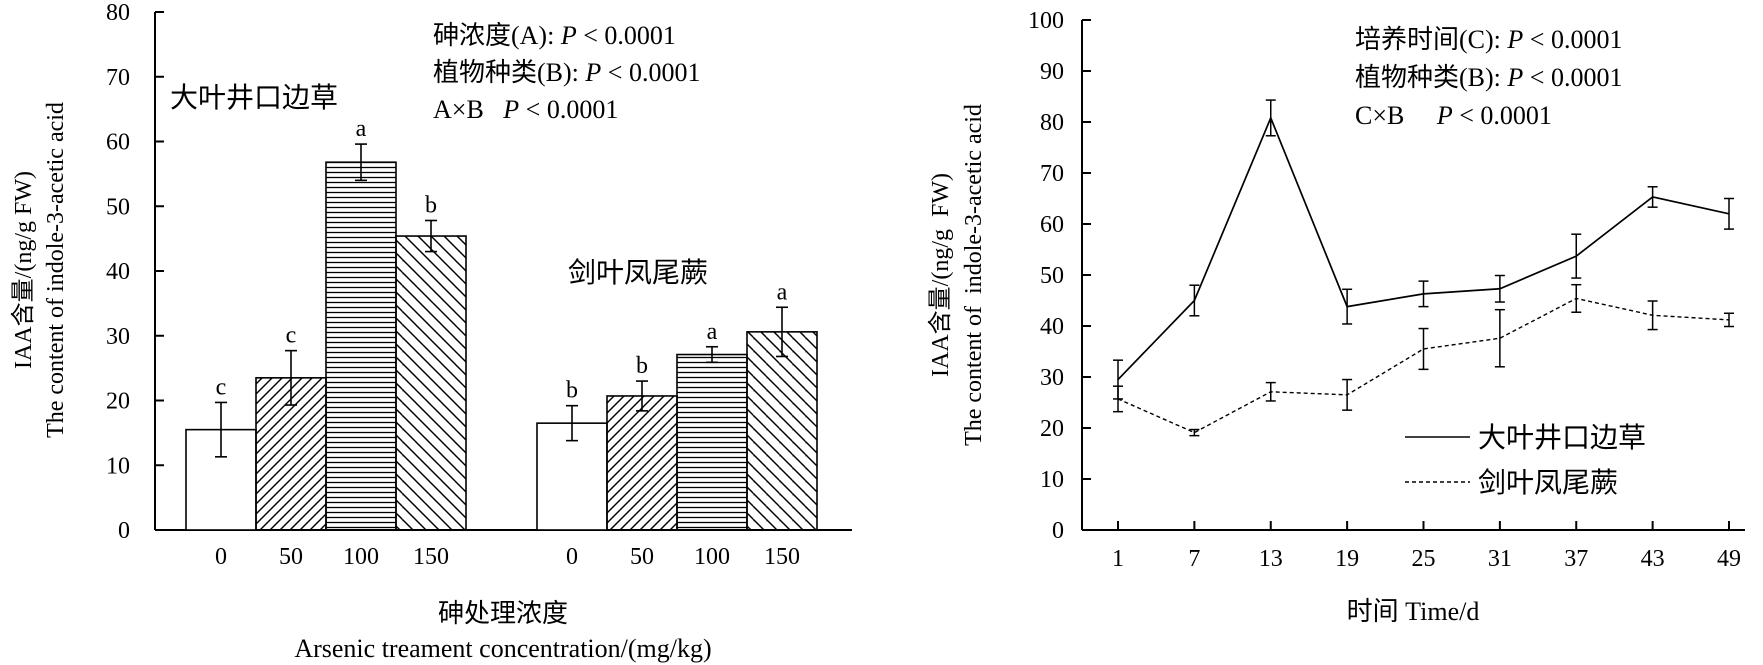  I want to click on bar-ylabel-cn: IAA含量/(ng/g FW), so click(23, 270).